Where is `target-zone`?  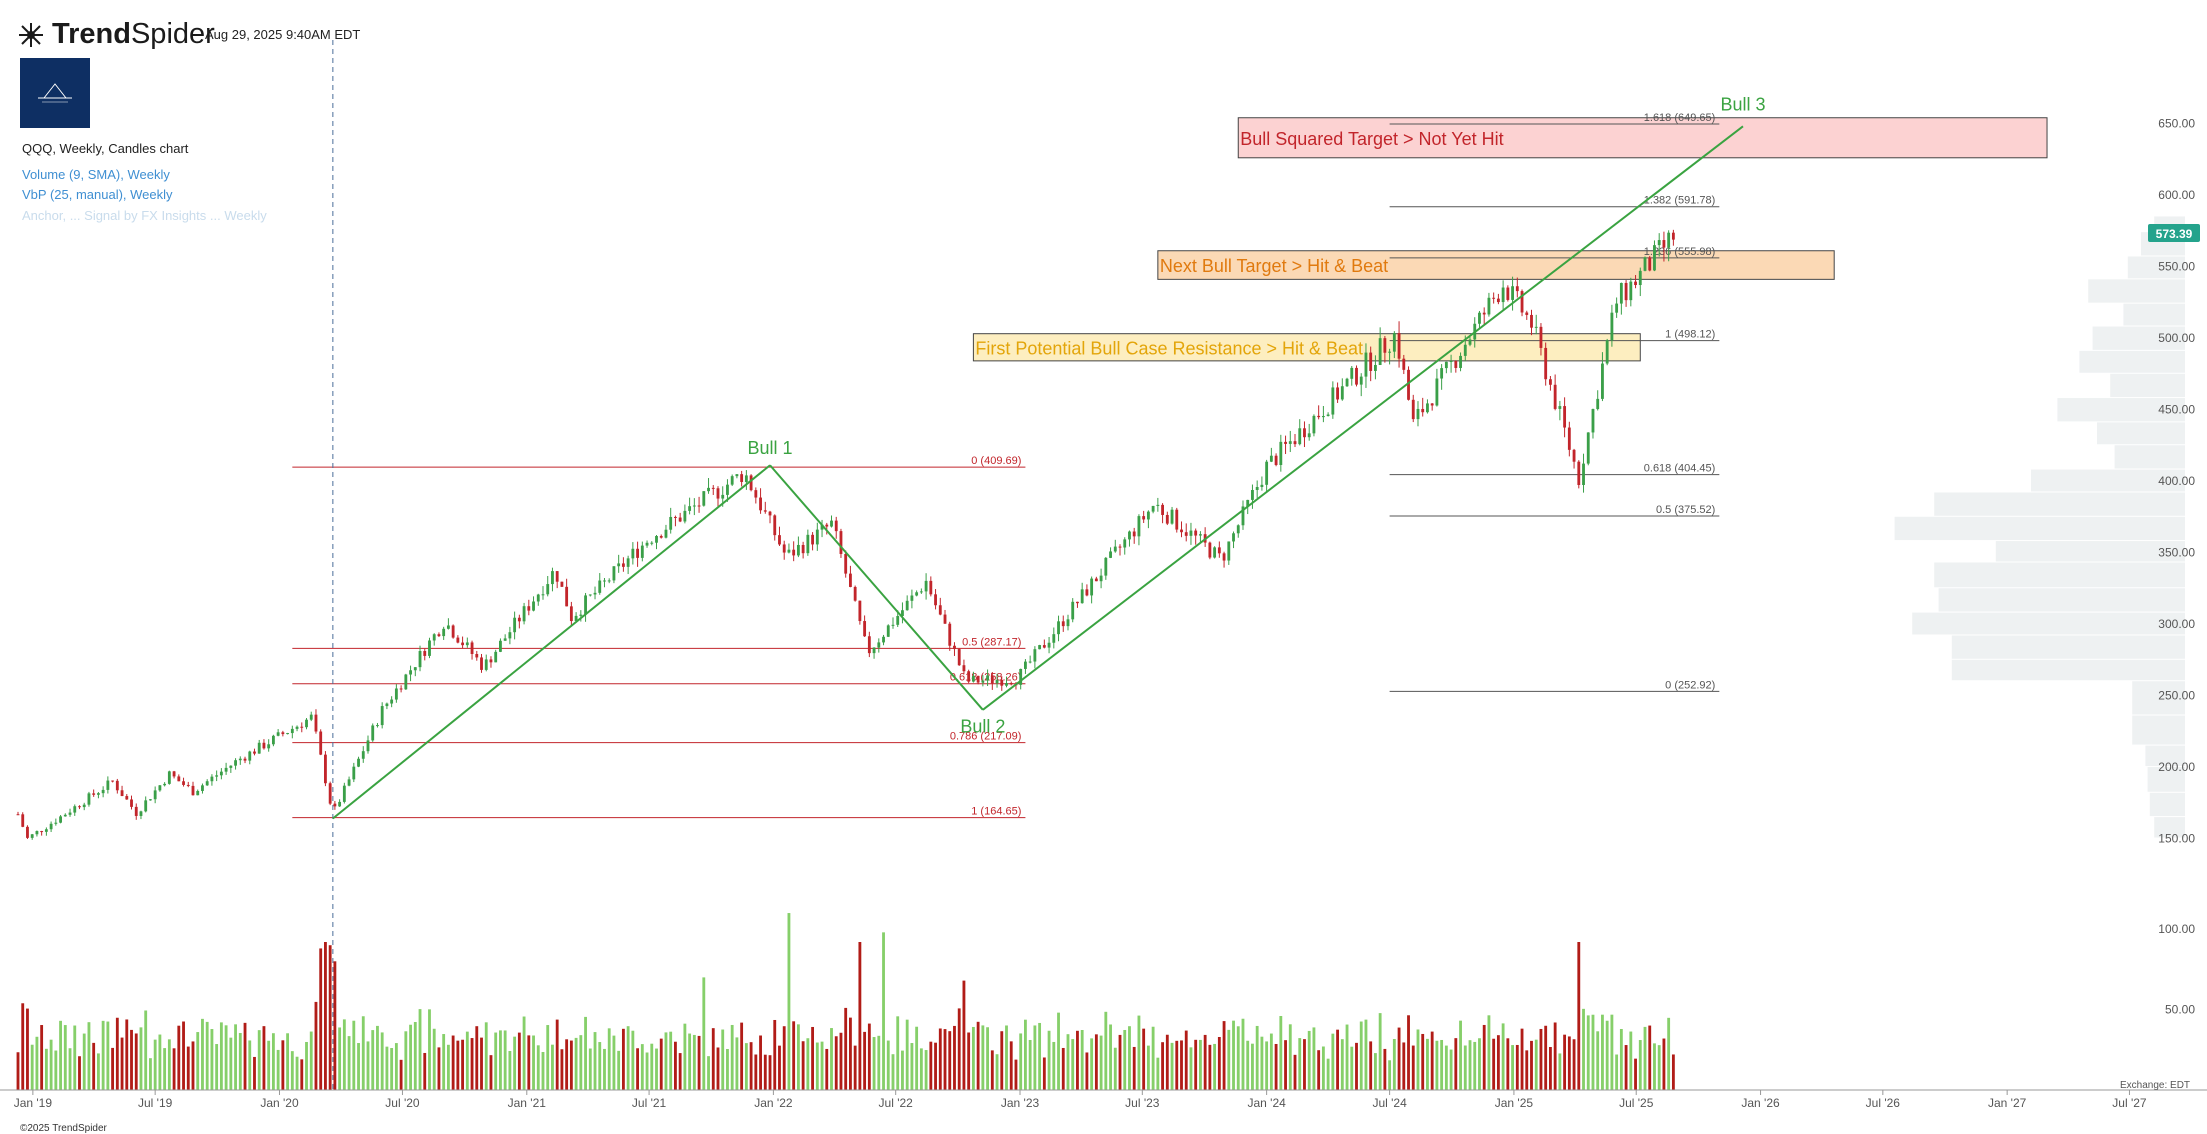
target-zone is located at coordinates (1496, 265).